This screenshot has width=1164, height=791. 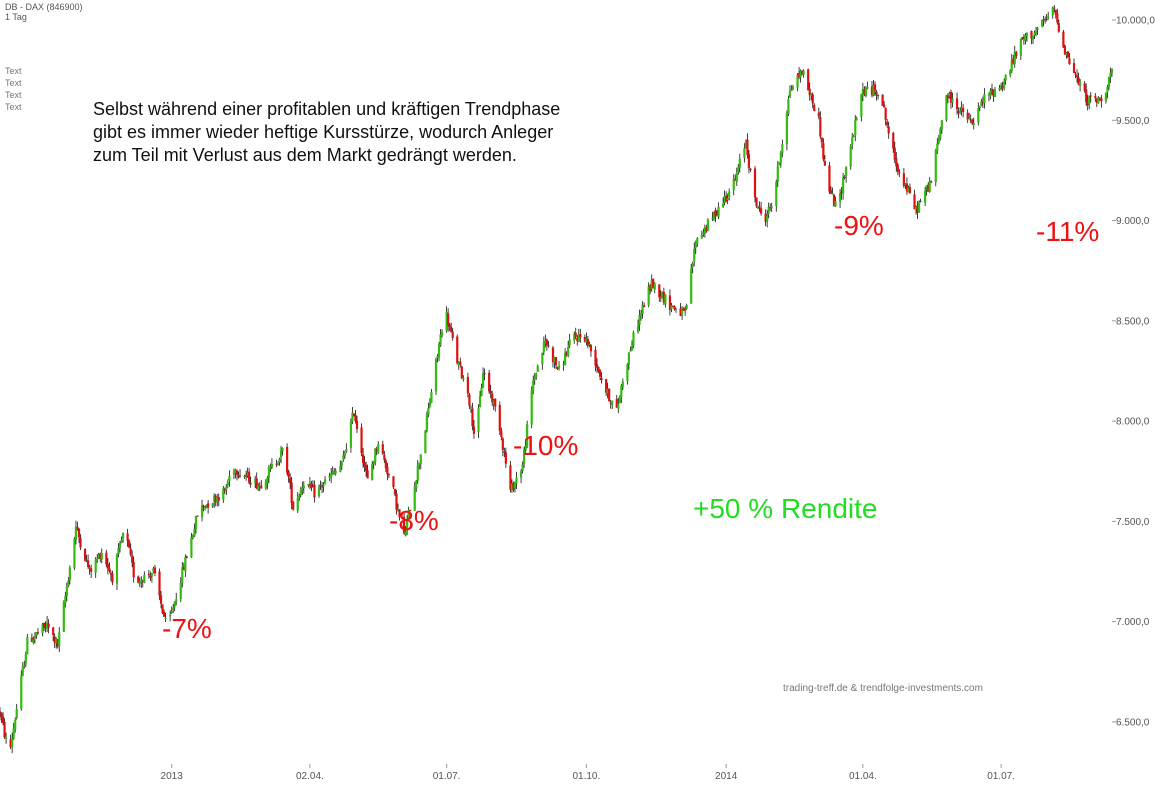 I want to click on drawdown-label: -7%, so click(x=187, y=628).